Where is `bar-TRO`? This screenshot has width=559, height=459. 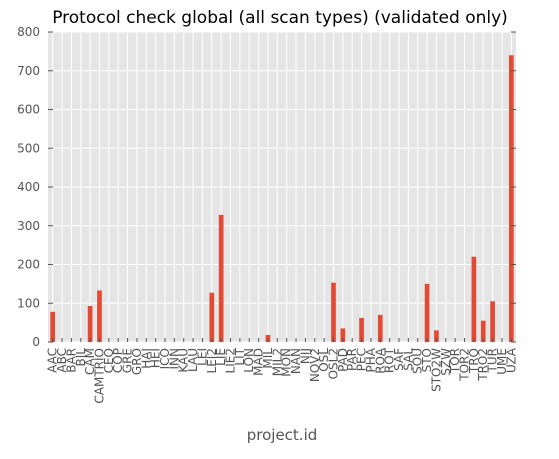
bar-TRO is located at coordinates (474, 299).